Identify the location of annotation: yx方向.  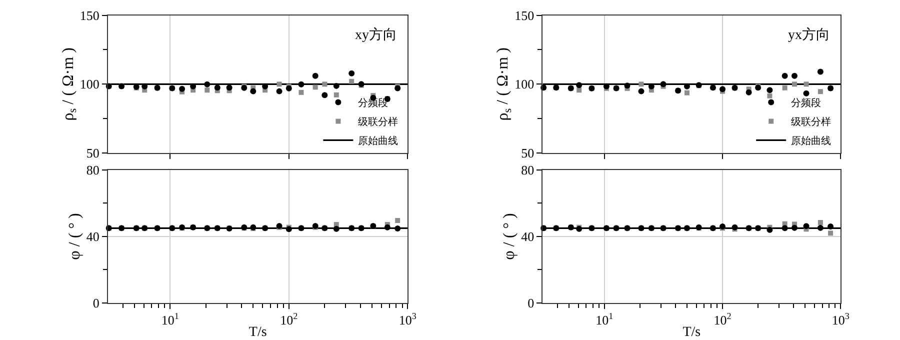
(809, 35).